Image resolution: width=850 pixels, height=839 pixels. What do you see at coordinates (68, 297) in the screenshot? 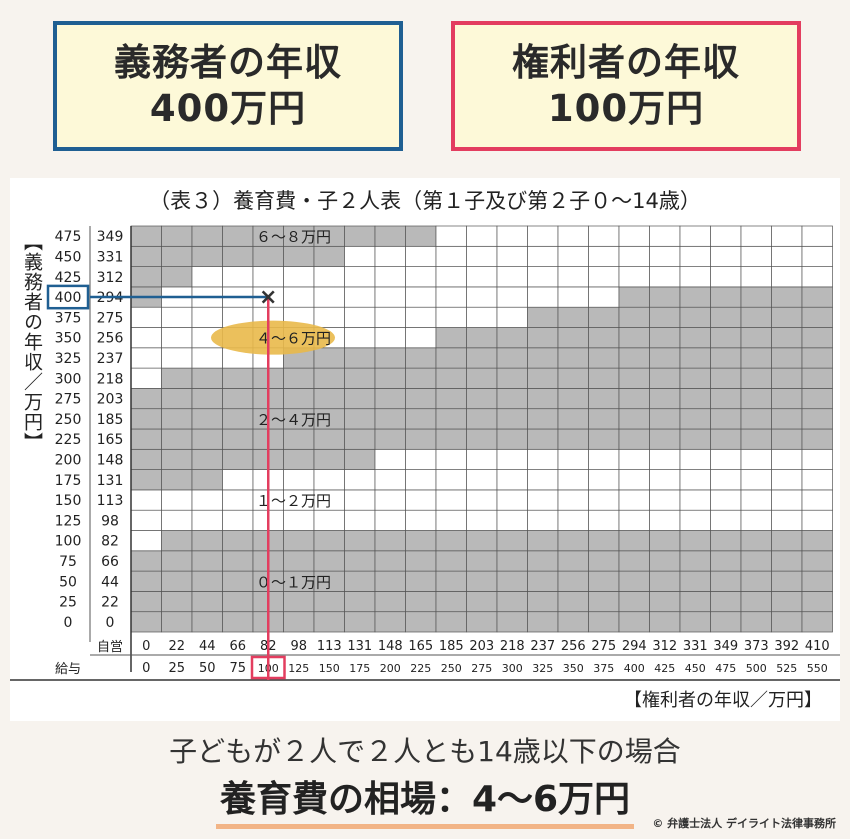
I see `obligor-value-highlight` at bounding box center [68, 297].